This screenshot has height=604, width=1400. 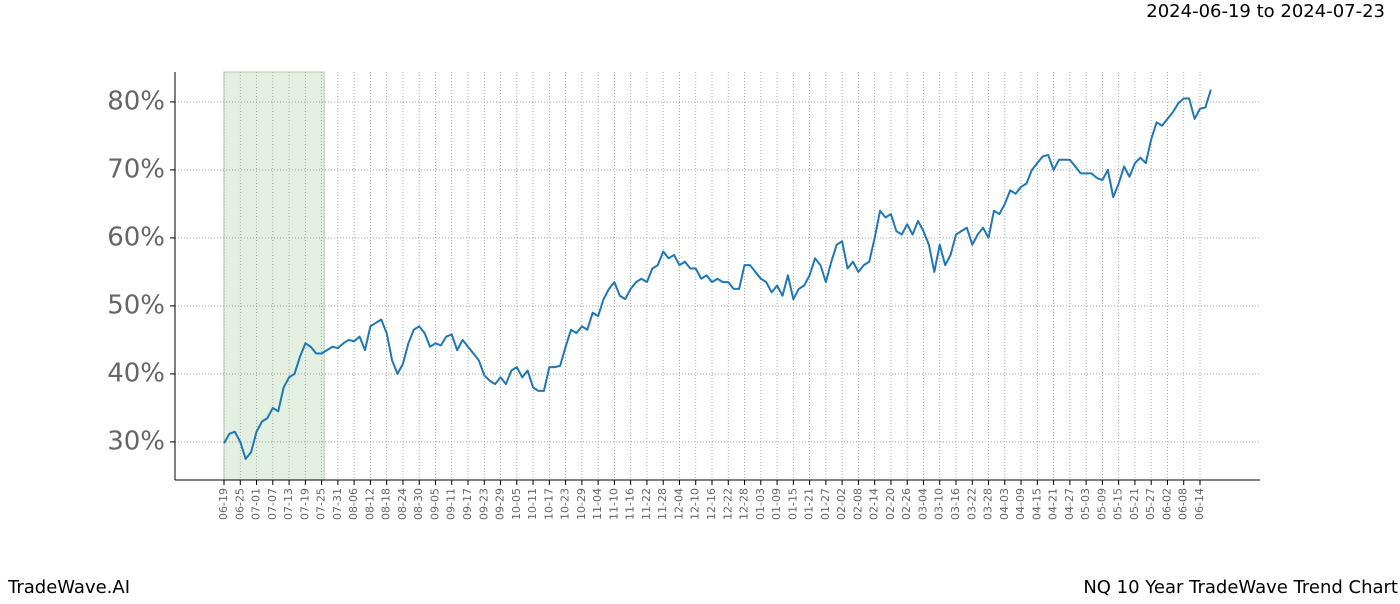 I want to click on x-tick-label: 05-27, so click(x=1150, y=504).